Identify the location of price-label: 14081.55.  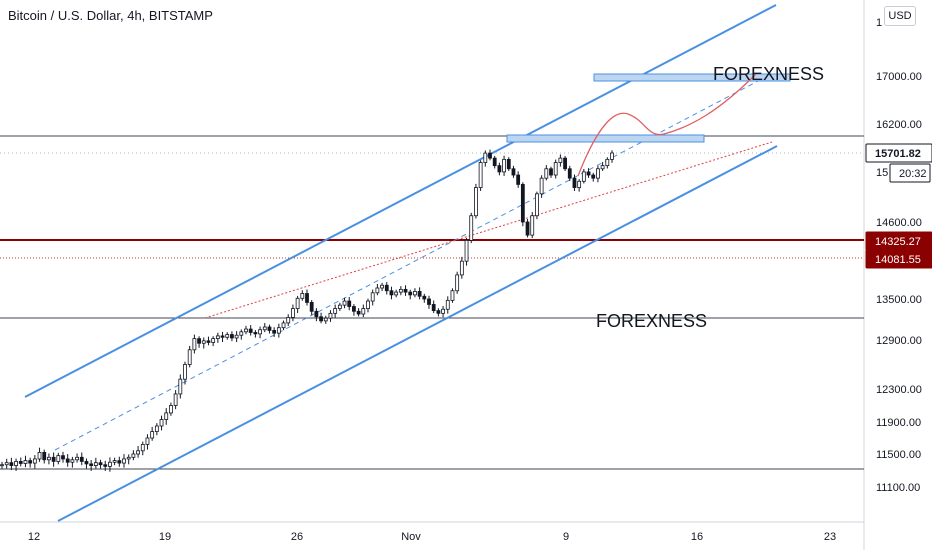
(898, 260).